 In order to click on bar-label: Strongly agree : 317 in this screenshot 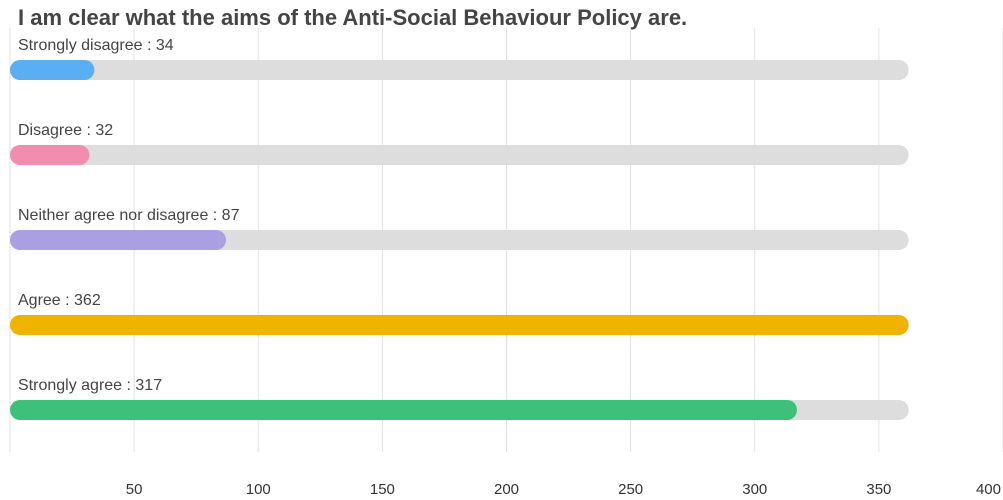, I will do `click(90, 385)`.